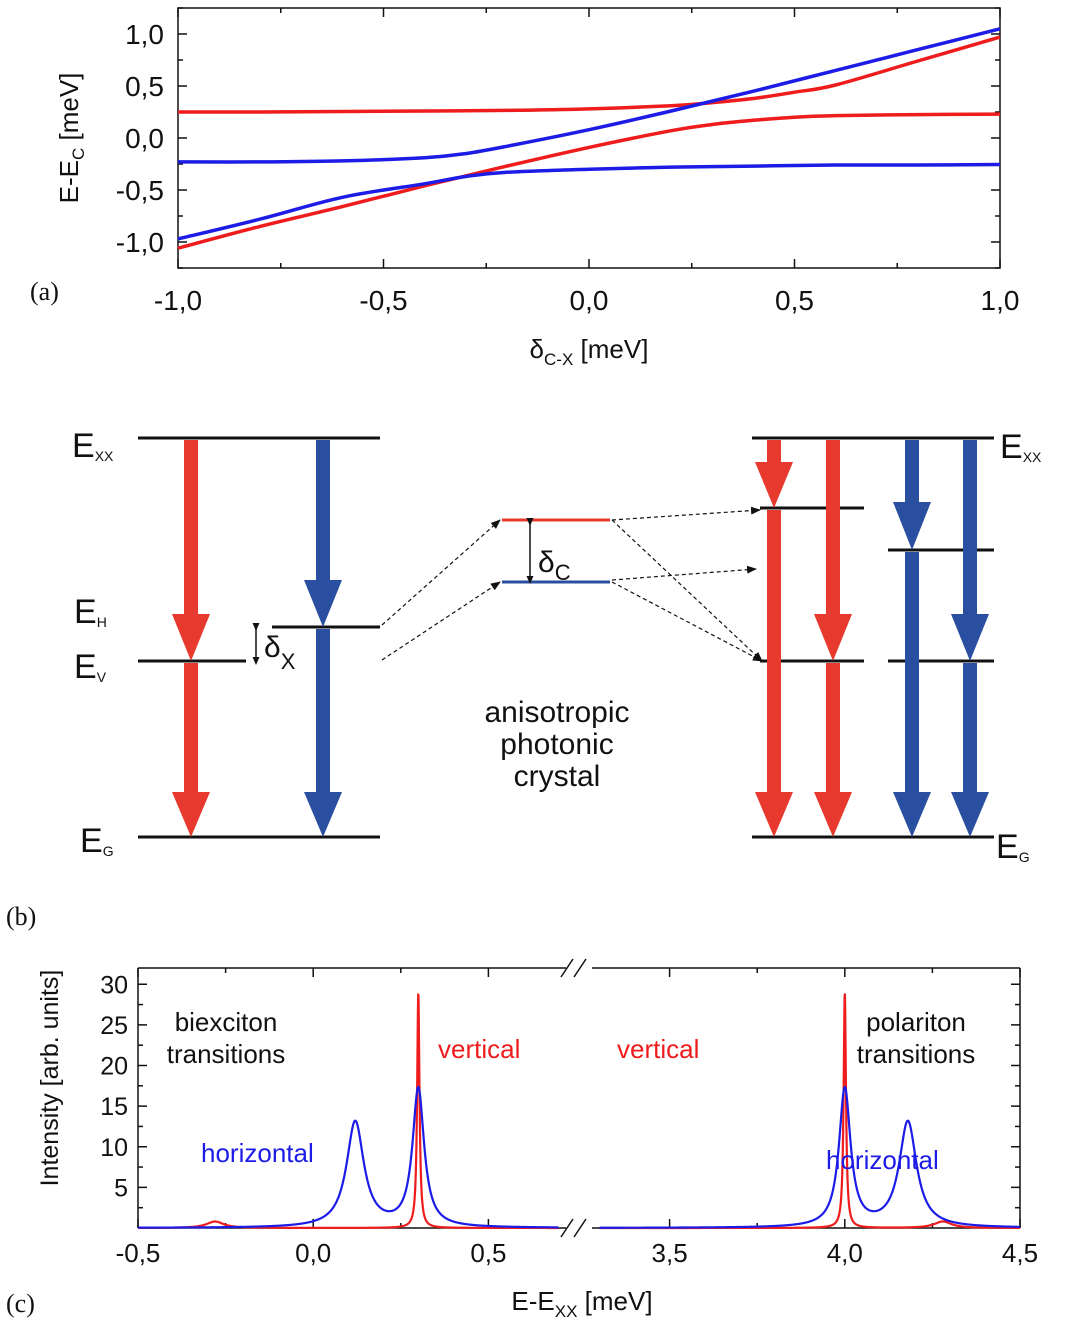 This screenshot has height=1327, width=1090. Describe the element at coordinates (257, 1153) in the screenshot. I see `annotation-horizontal-left: horizontal` at that location.